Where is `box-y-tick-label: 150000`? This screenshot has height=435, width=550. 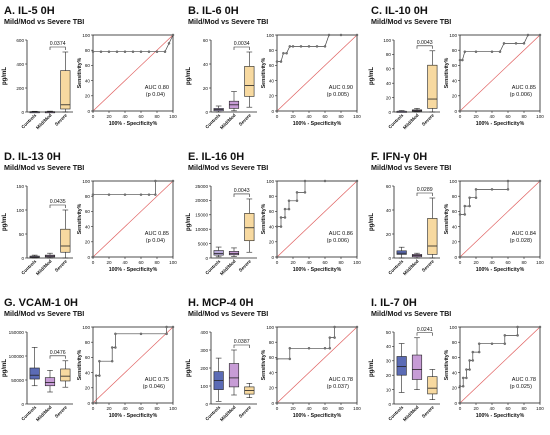 box-y-tick-label: 150000 is located at coordinates (17, 332).